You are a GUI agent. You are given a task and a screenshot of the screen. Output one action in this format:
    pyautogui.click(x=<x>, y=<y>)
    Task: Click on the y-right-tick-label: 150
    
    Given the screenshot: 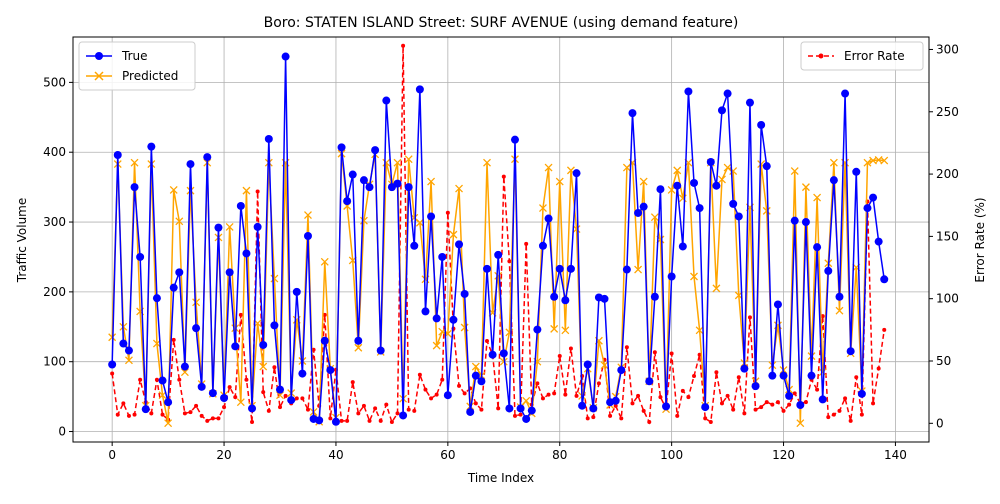 What is the action you would take?
    pyautogui.click(x=947, y=236)
    